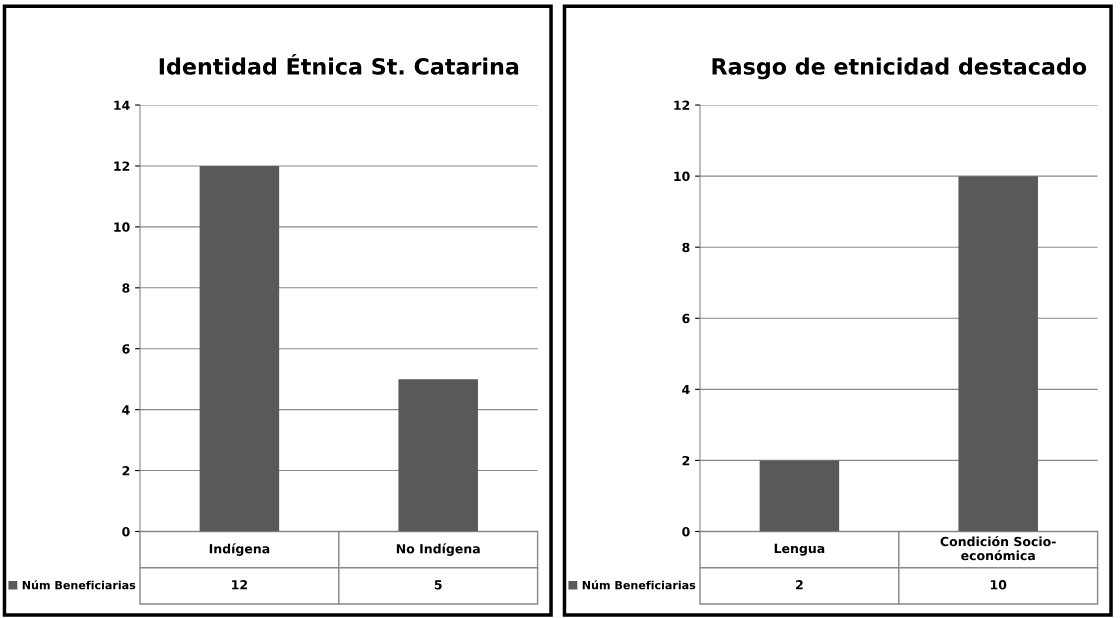 This screenshot has width=1120, height=618. I want to click on x-tick-label: No Indígena, so click(438, 549).